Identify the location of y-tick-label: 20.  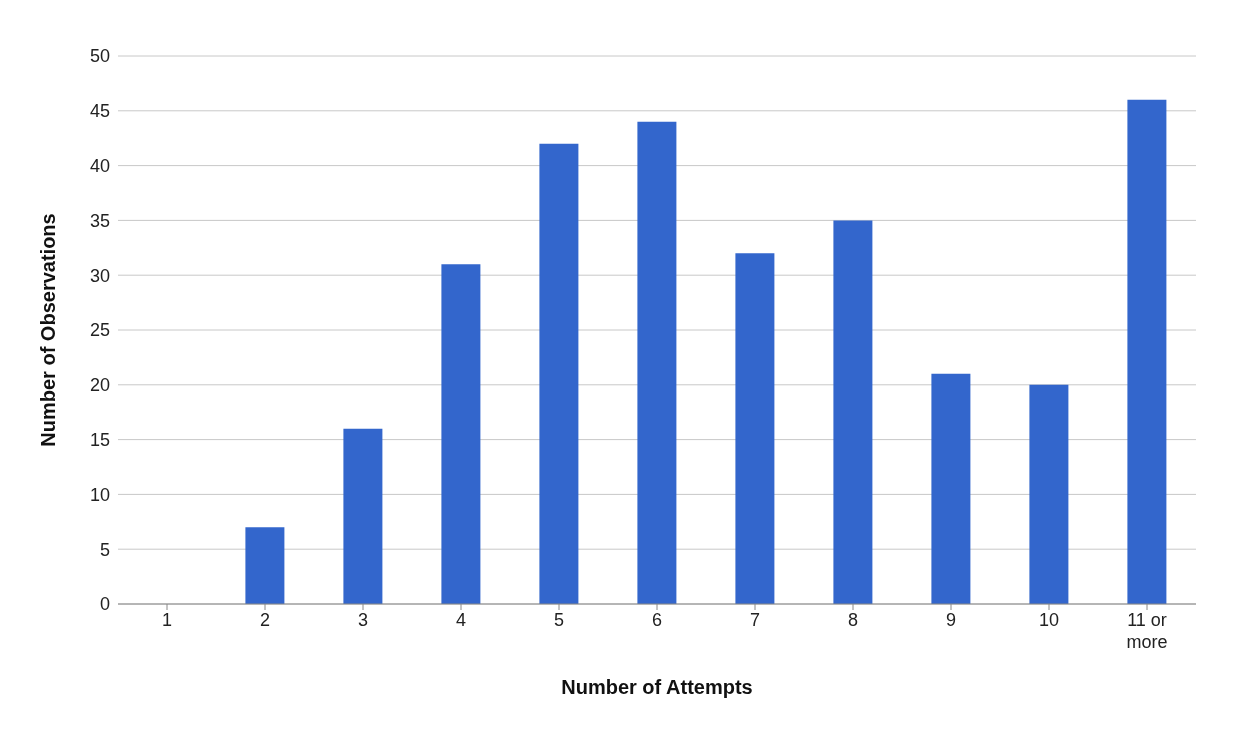
(99, 385).